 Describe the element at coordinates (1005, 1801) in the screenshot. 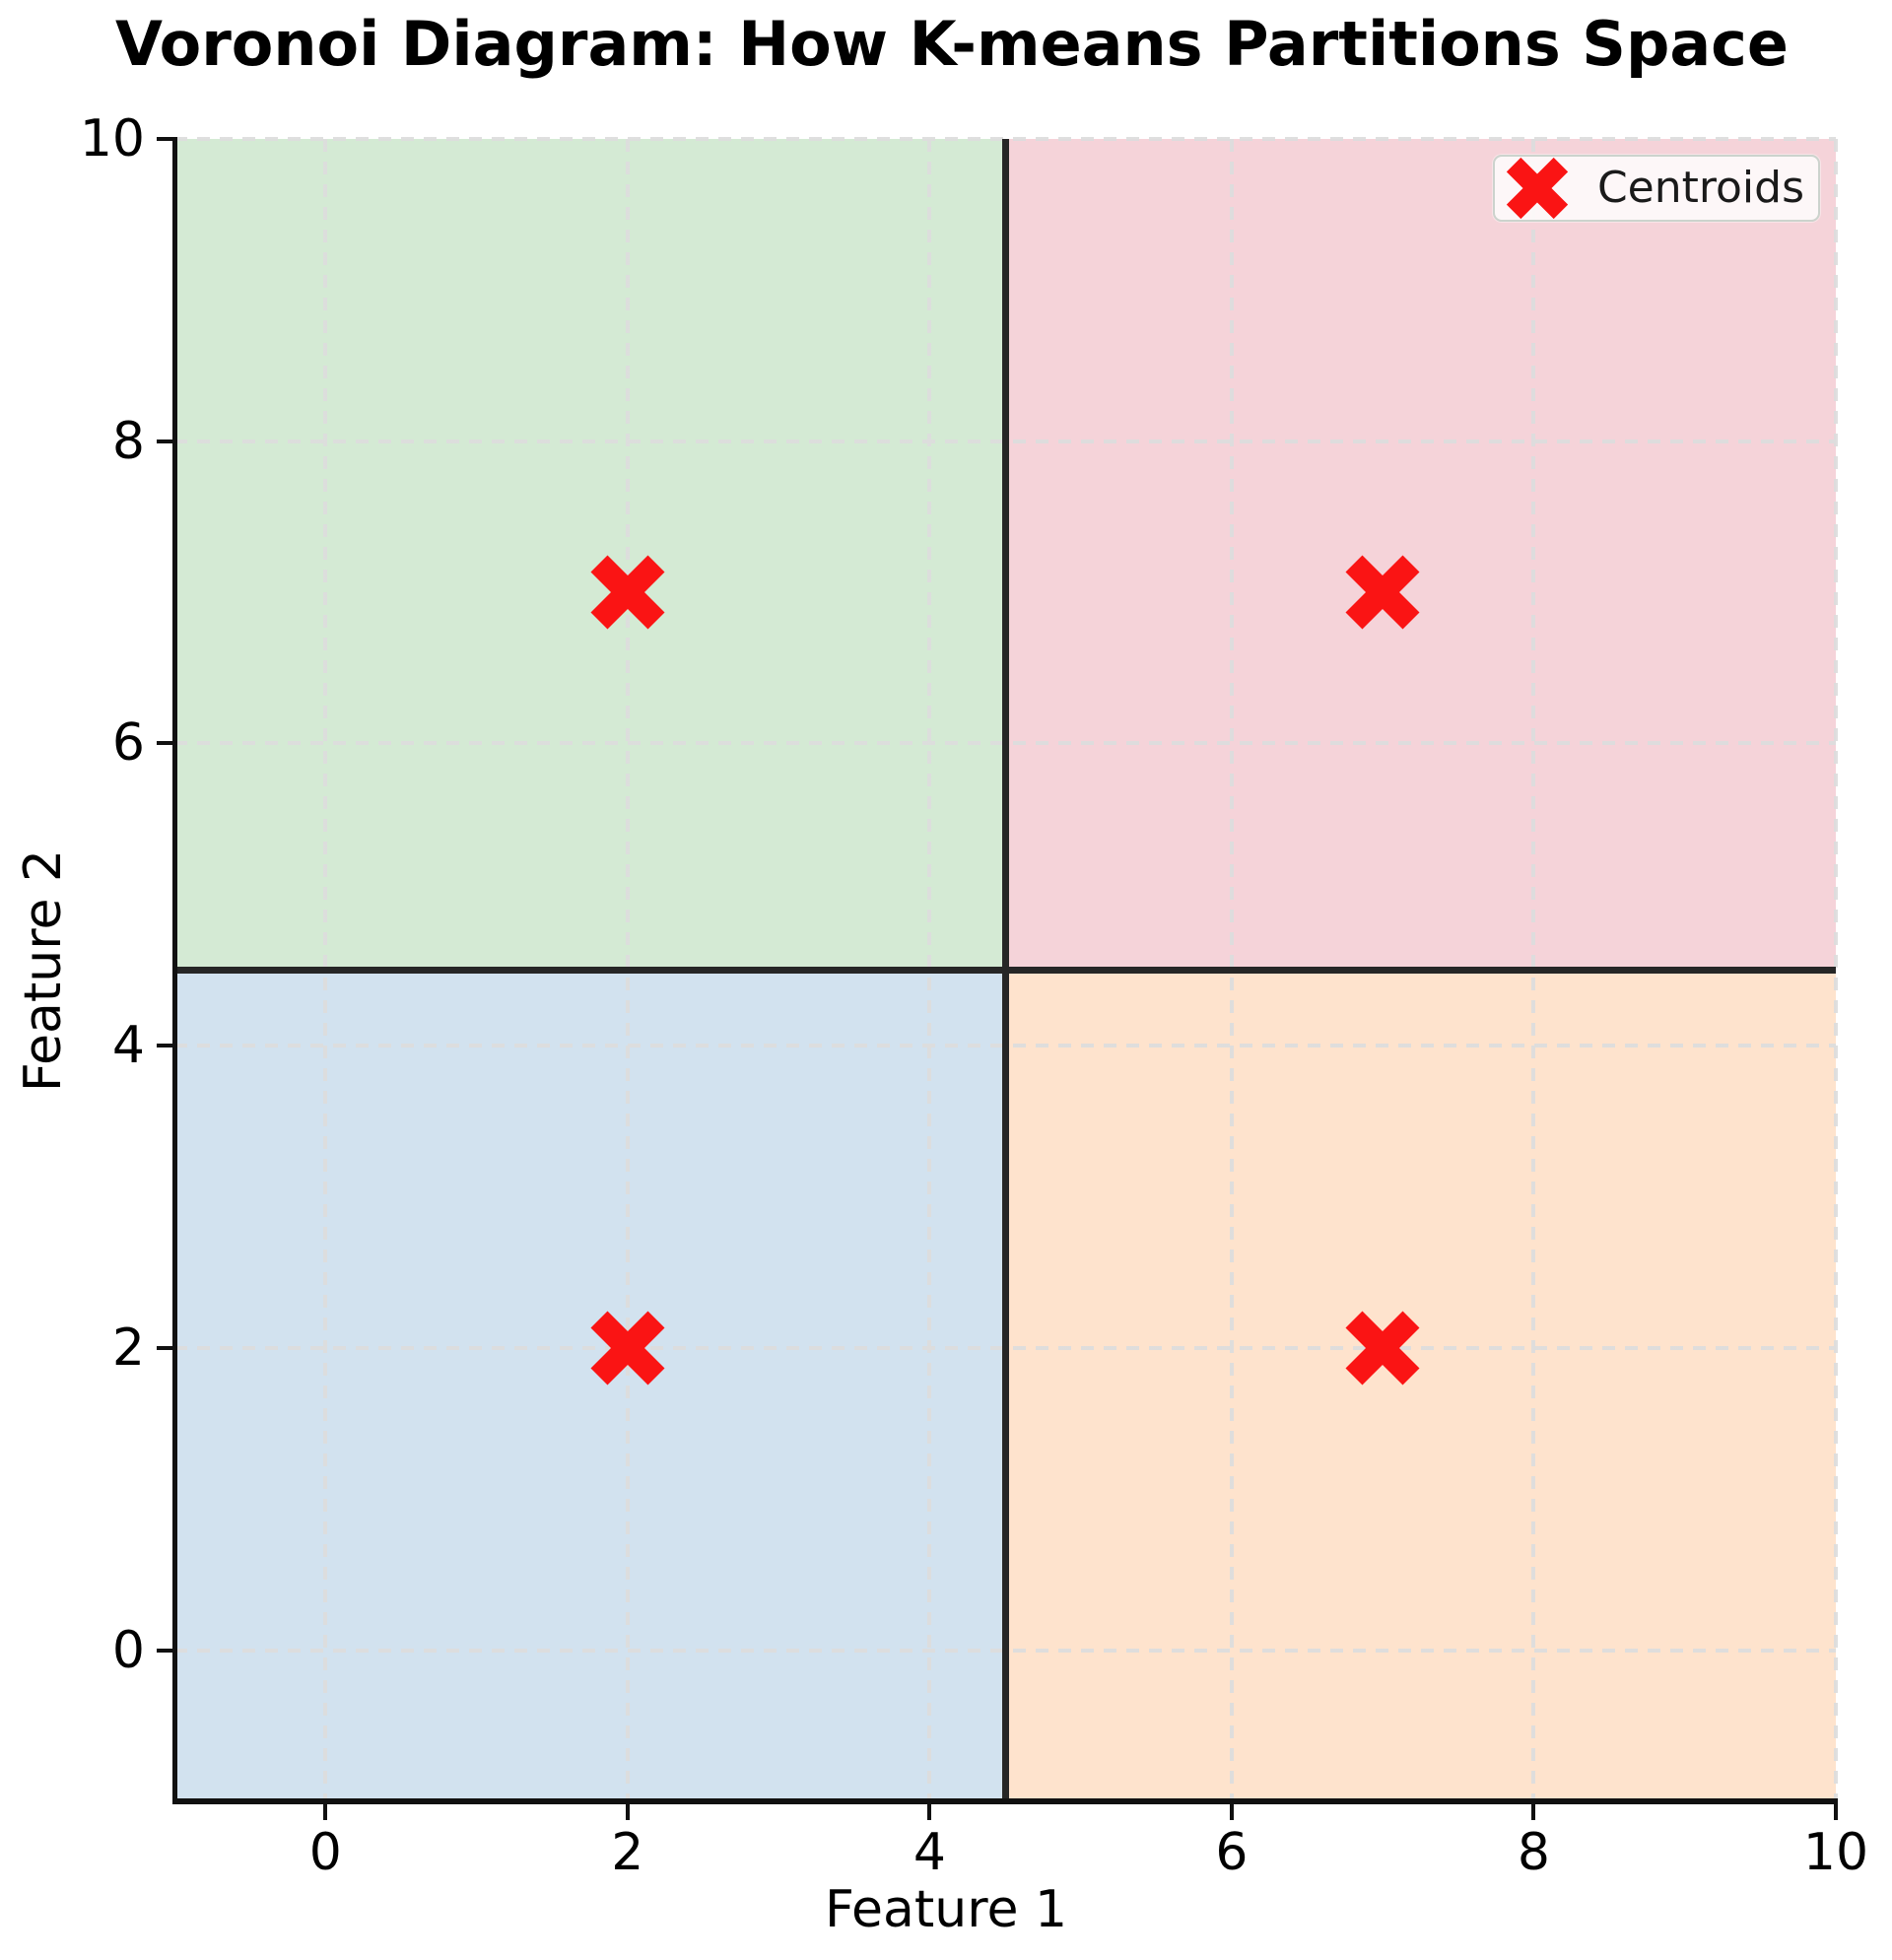

I see `x-axis-spine` at that location.